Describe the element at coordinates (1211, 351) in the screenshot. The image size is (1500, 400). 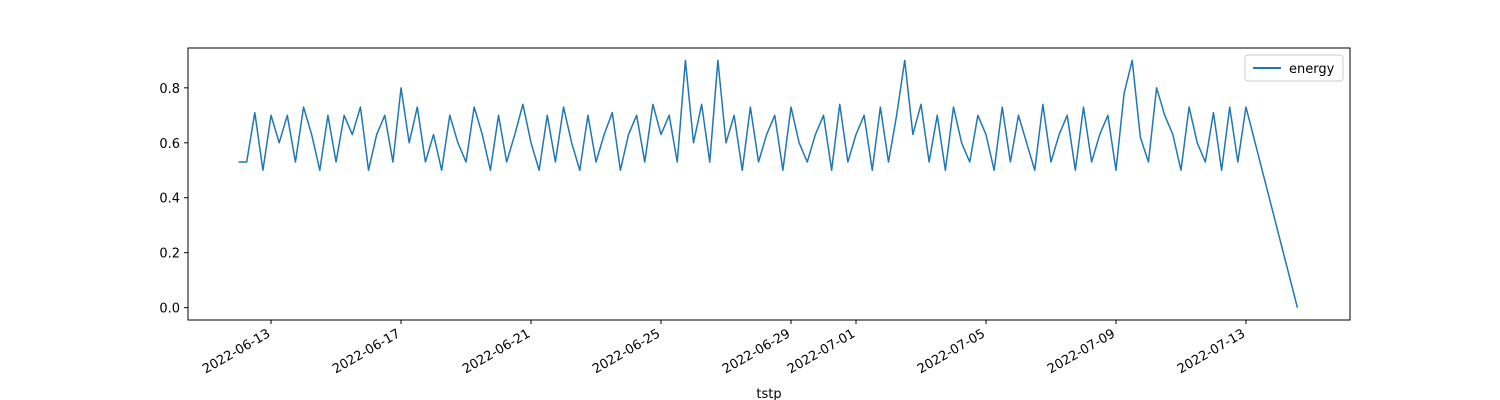
I see `x-tick-label: 2022-07-13` at that location.